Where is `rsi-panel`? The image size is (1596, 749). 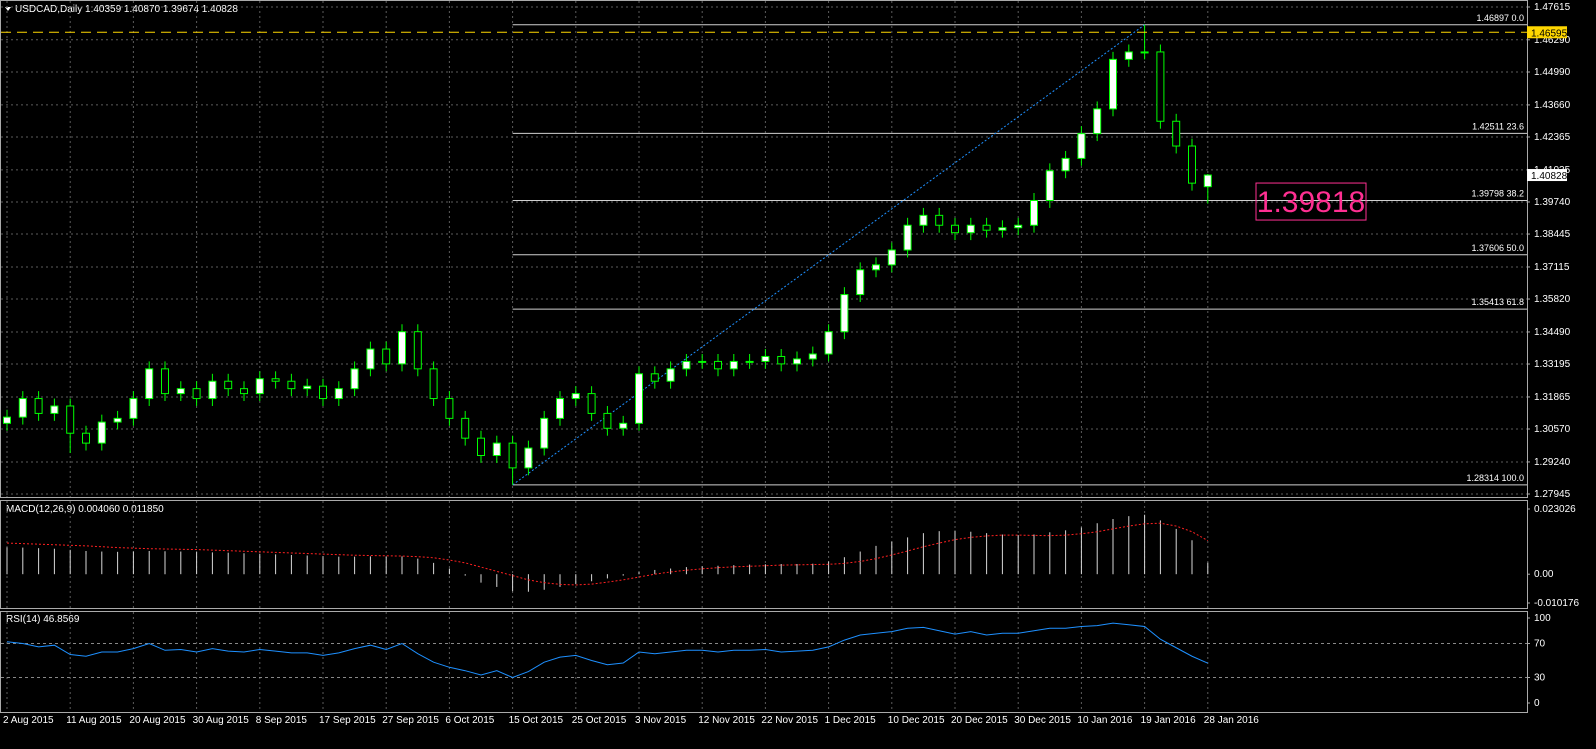 rsi-panel is located at coordinates (764, 662).